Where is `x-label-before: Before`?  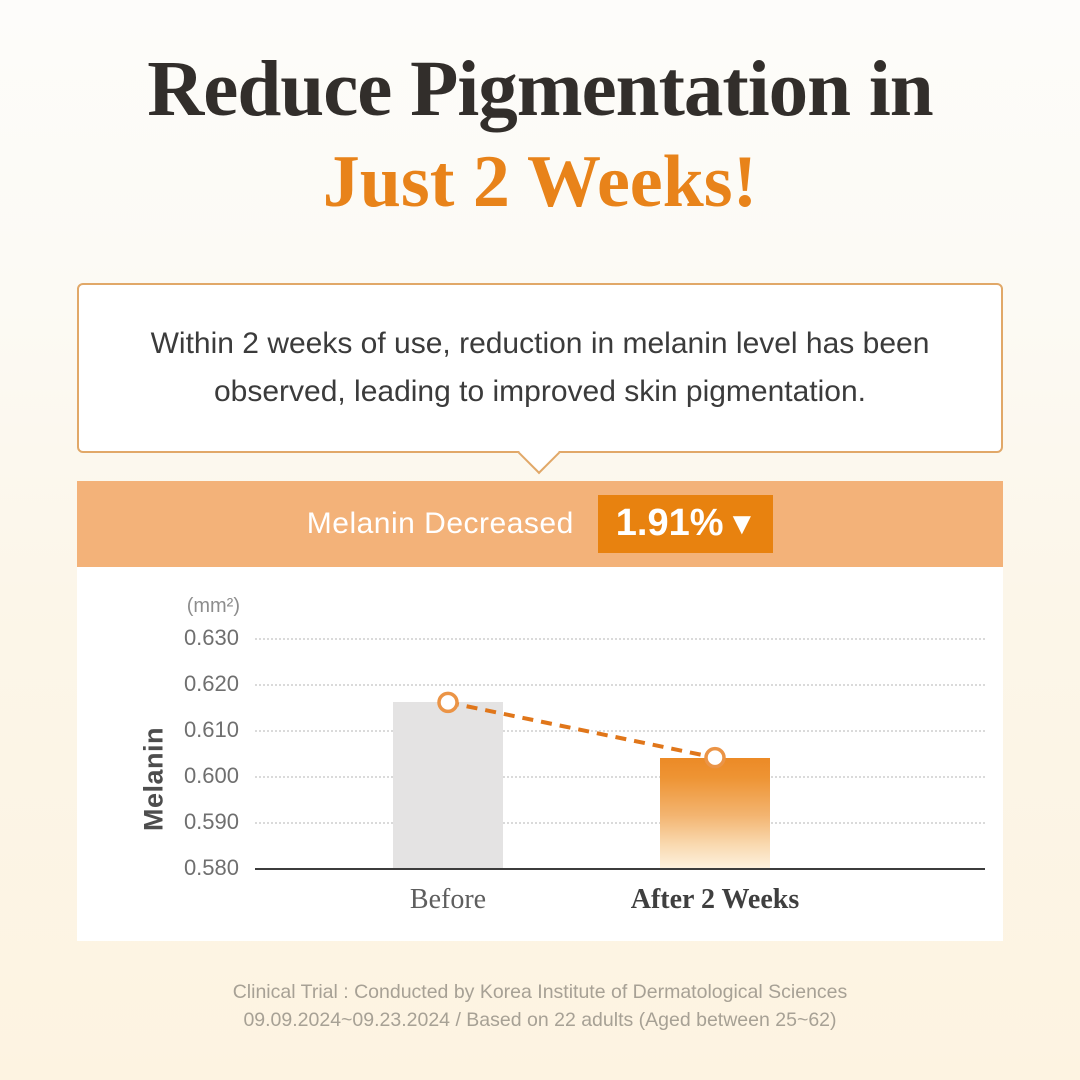 x-label-before: Before is located at coordinates (448, 899).